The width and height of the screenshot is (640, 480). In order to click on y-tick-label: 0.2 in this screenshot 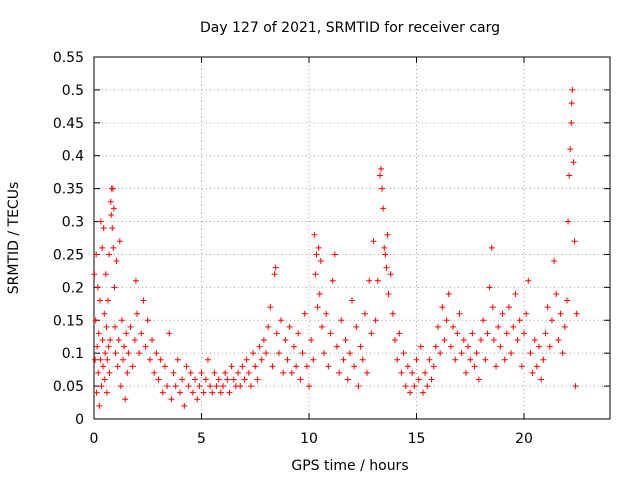, I will do `click(73, 288)`.